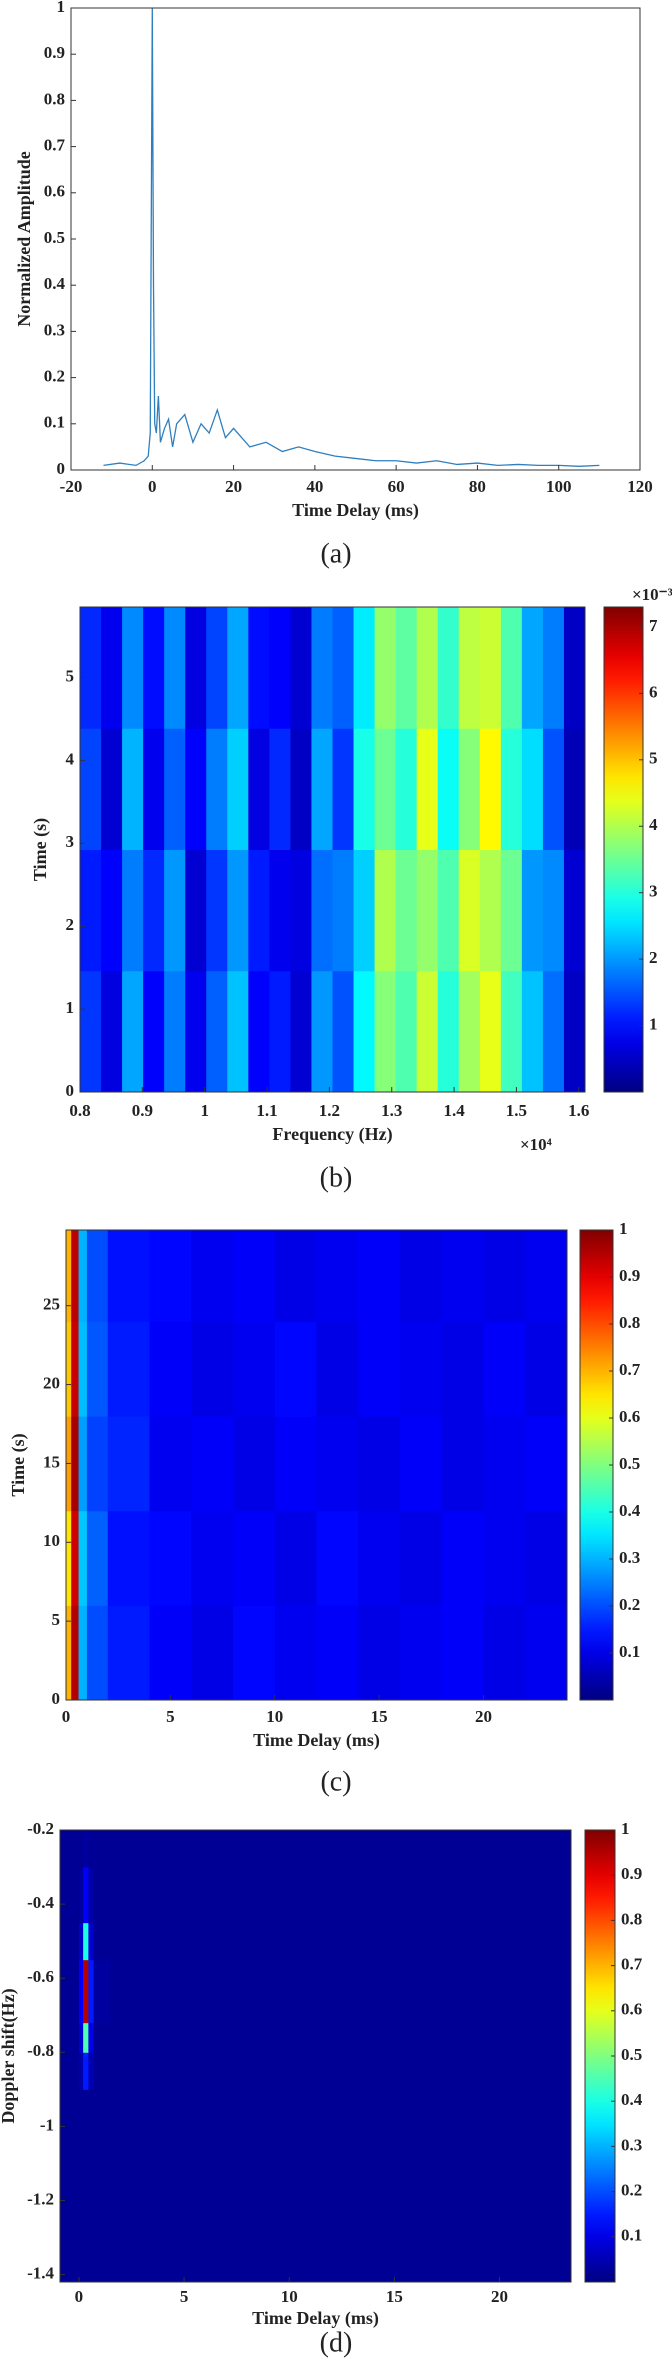 This screenshot has width=672, height=2362. I want to click on colorbar-exponent: ×10⁻³, so click(652, 594).